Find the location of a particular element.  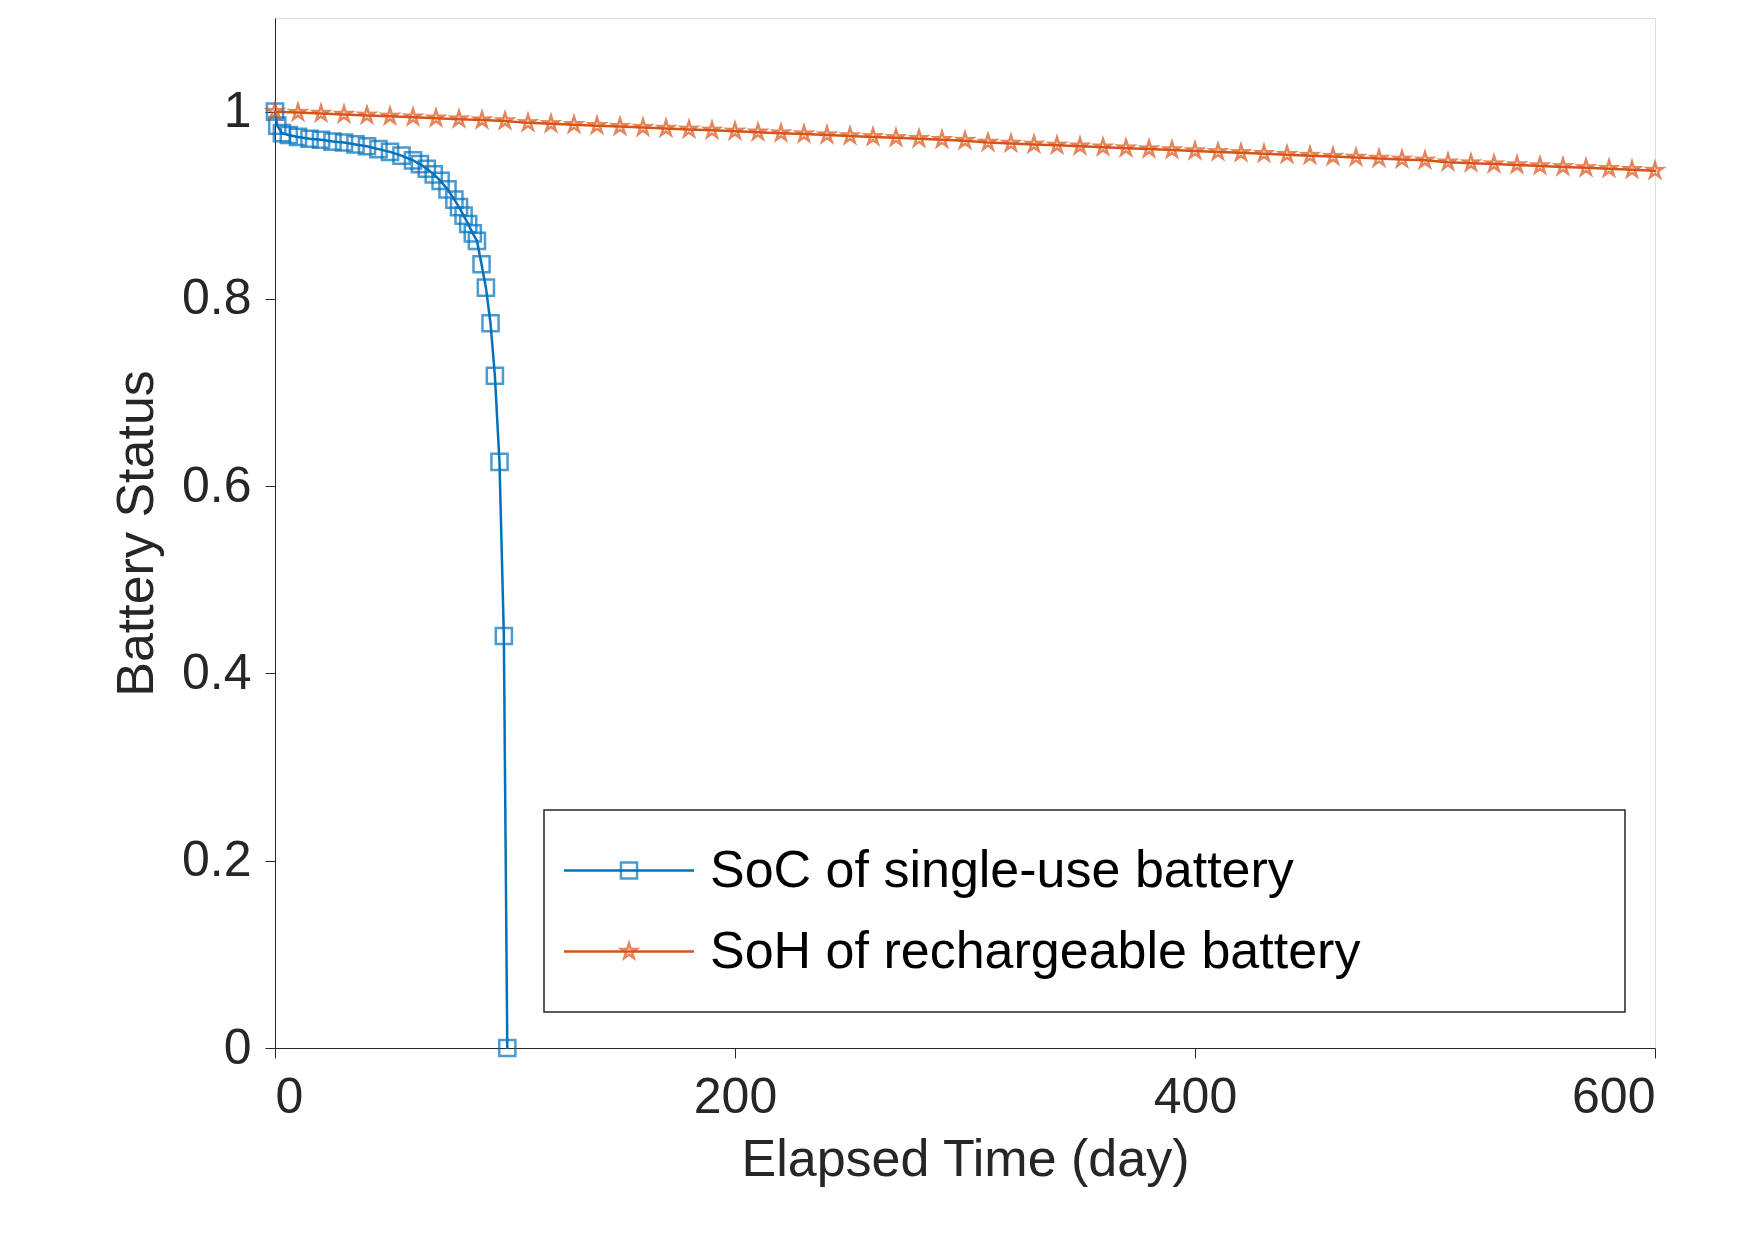

x-tick-label: 0 is located at coordinates (289, 1095).